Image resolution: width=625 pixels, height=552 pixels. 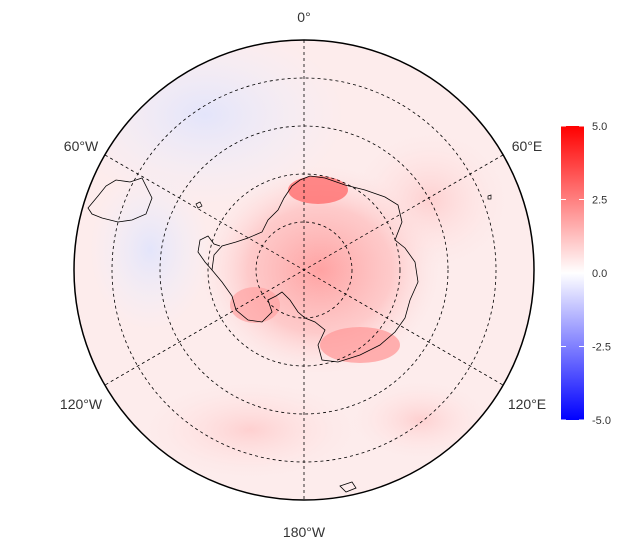 What do you see at coordinates (599, 127) in the screenshot?
I see `colorbar-tick-label: 5.0` at bounding box center [599, 127].